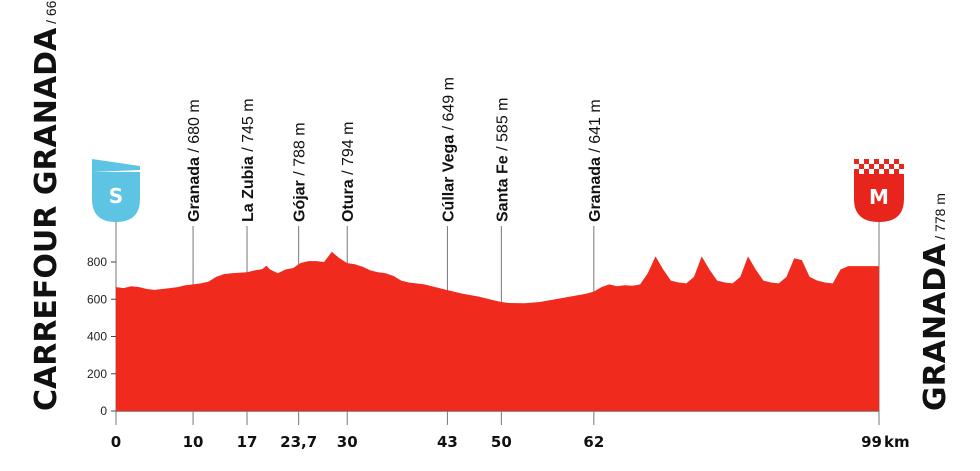 The width and height of the screenshot is (980, 471). I want to click on km-unit-label: km, so click(897, 442).